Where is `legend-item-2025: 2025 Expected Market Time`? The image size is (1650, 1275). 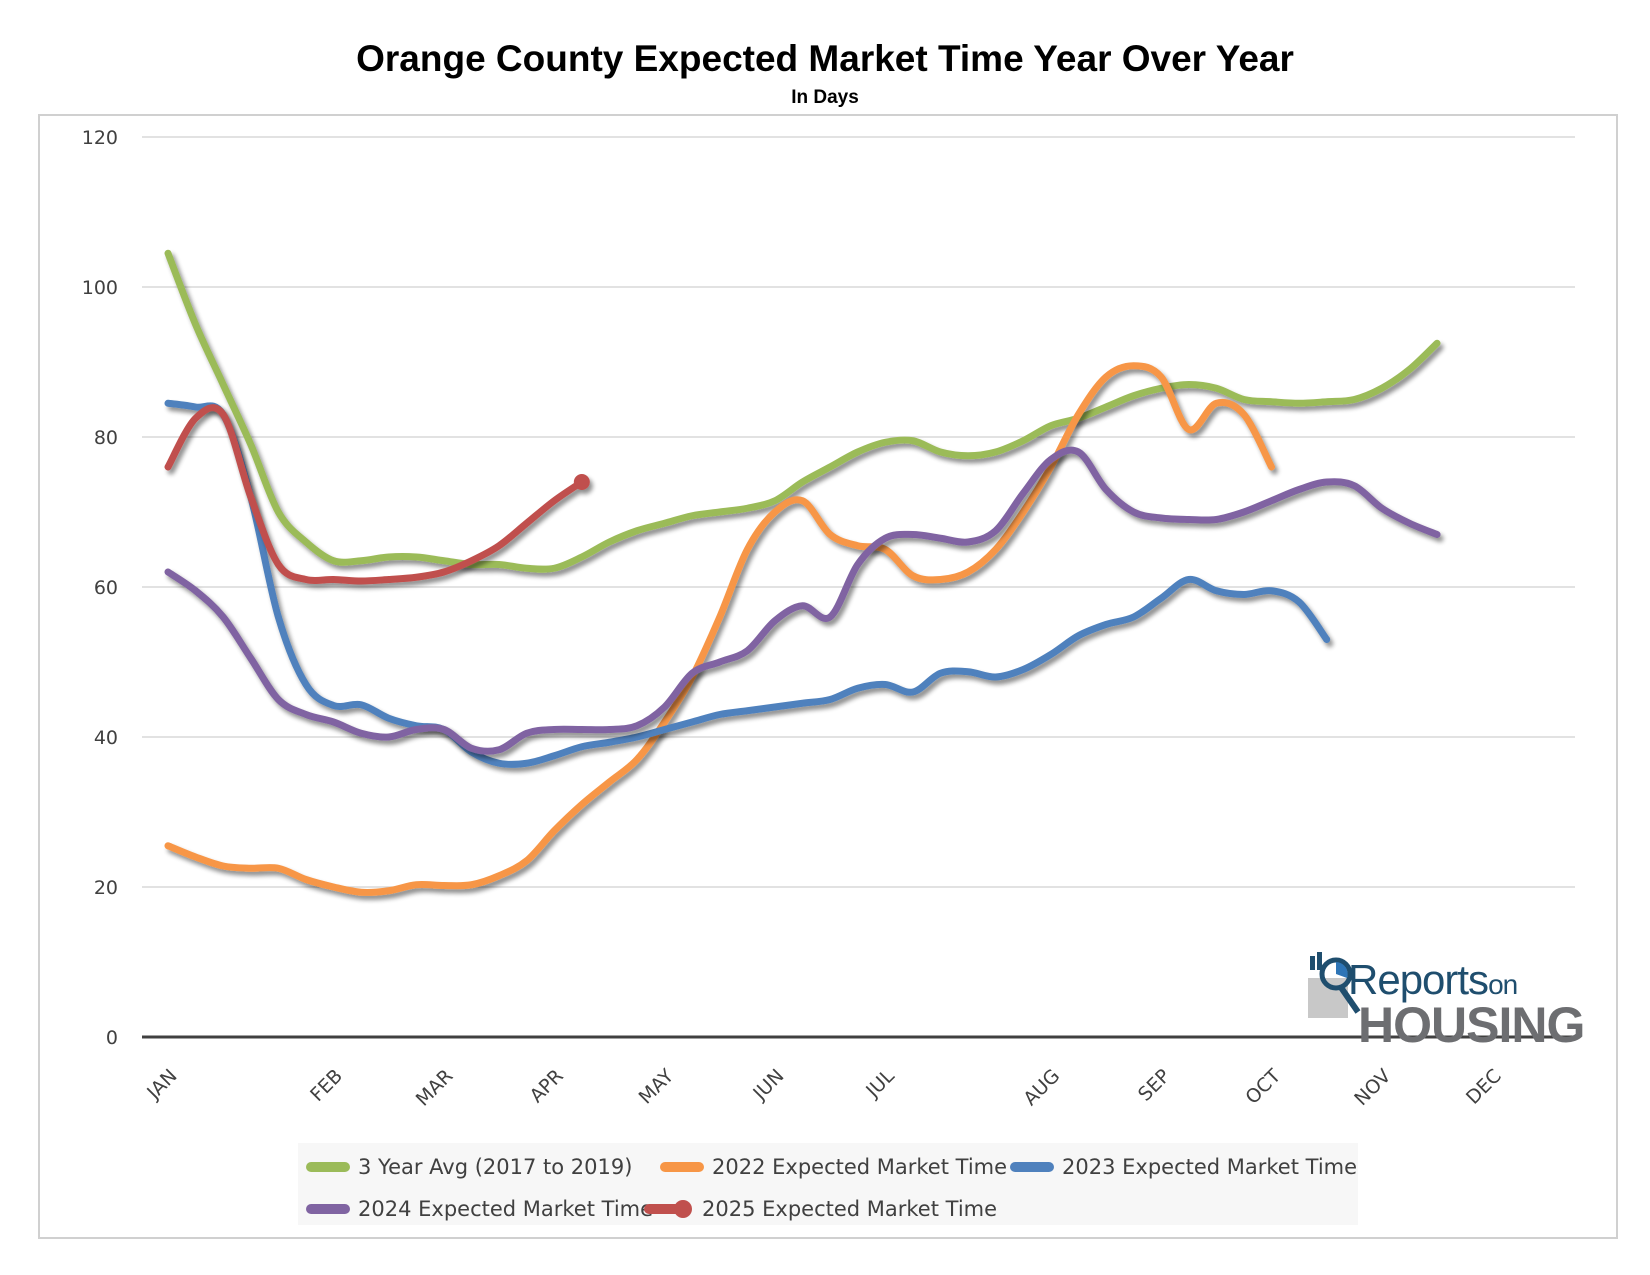
legend-item-2025: 2025 Expected Market Time is located at coordinates (820, 1209).